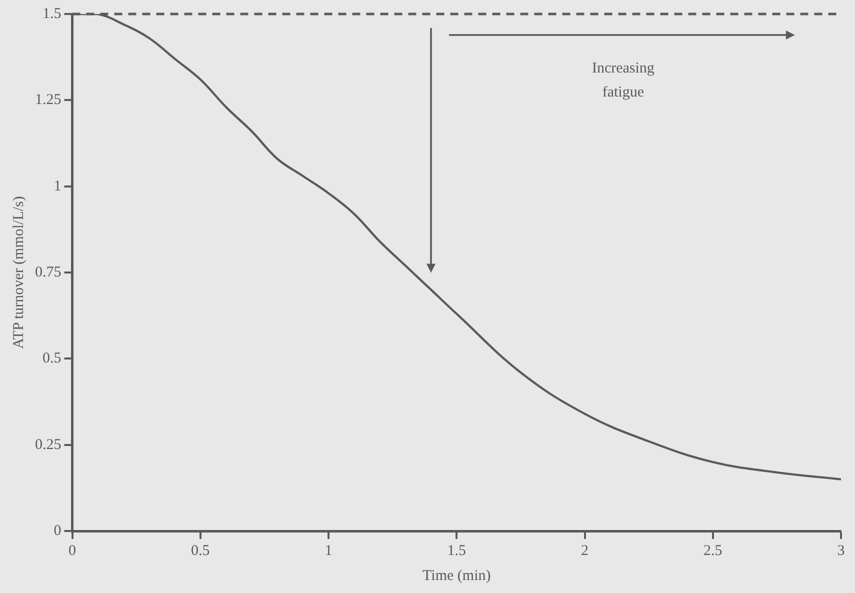 This screenshot has width=855, height=593. I want to click on x-axis-title: Time (min), so click(456, 576).